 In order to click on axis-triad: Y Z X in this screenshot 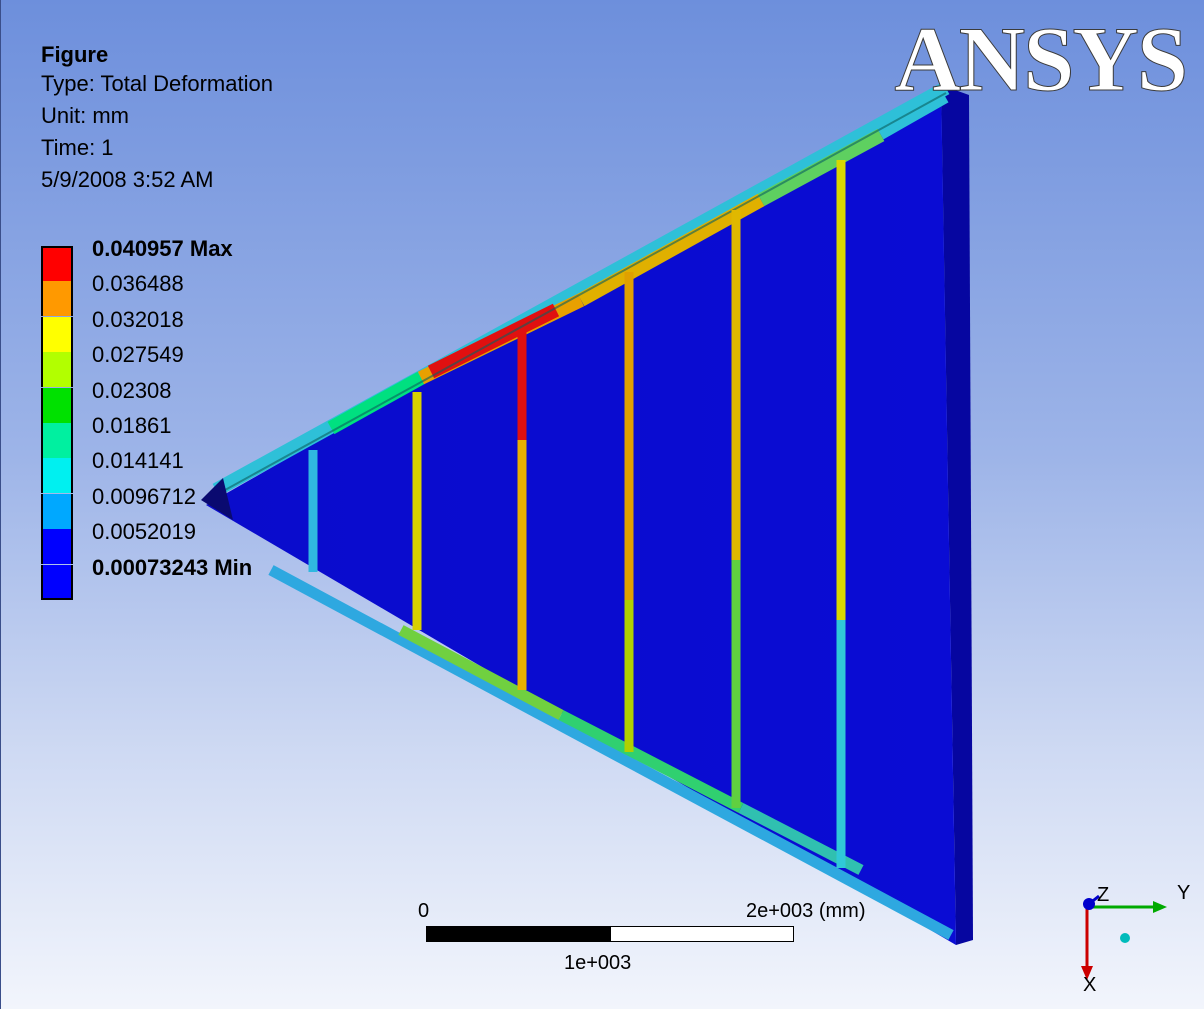, I will do `click(1133, 935)`.